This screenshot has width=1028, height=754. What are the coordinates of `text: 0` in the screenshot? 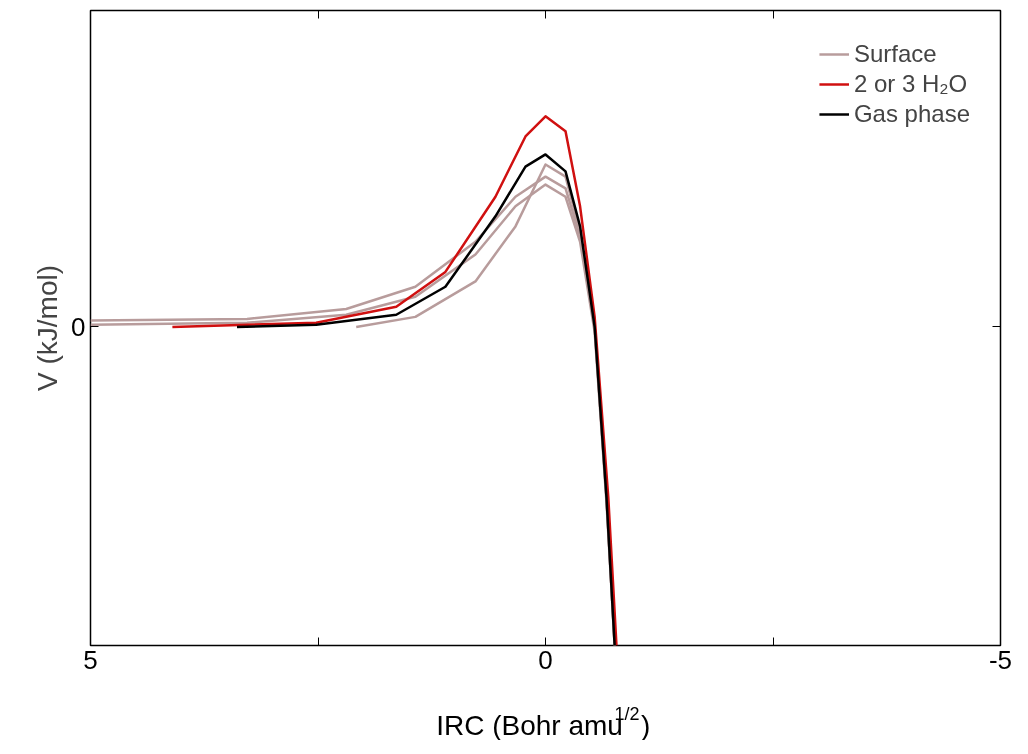 It's located at (78, 326).